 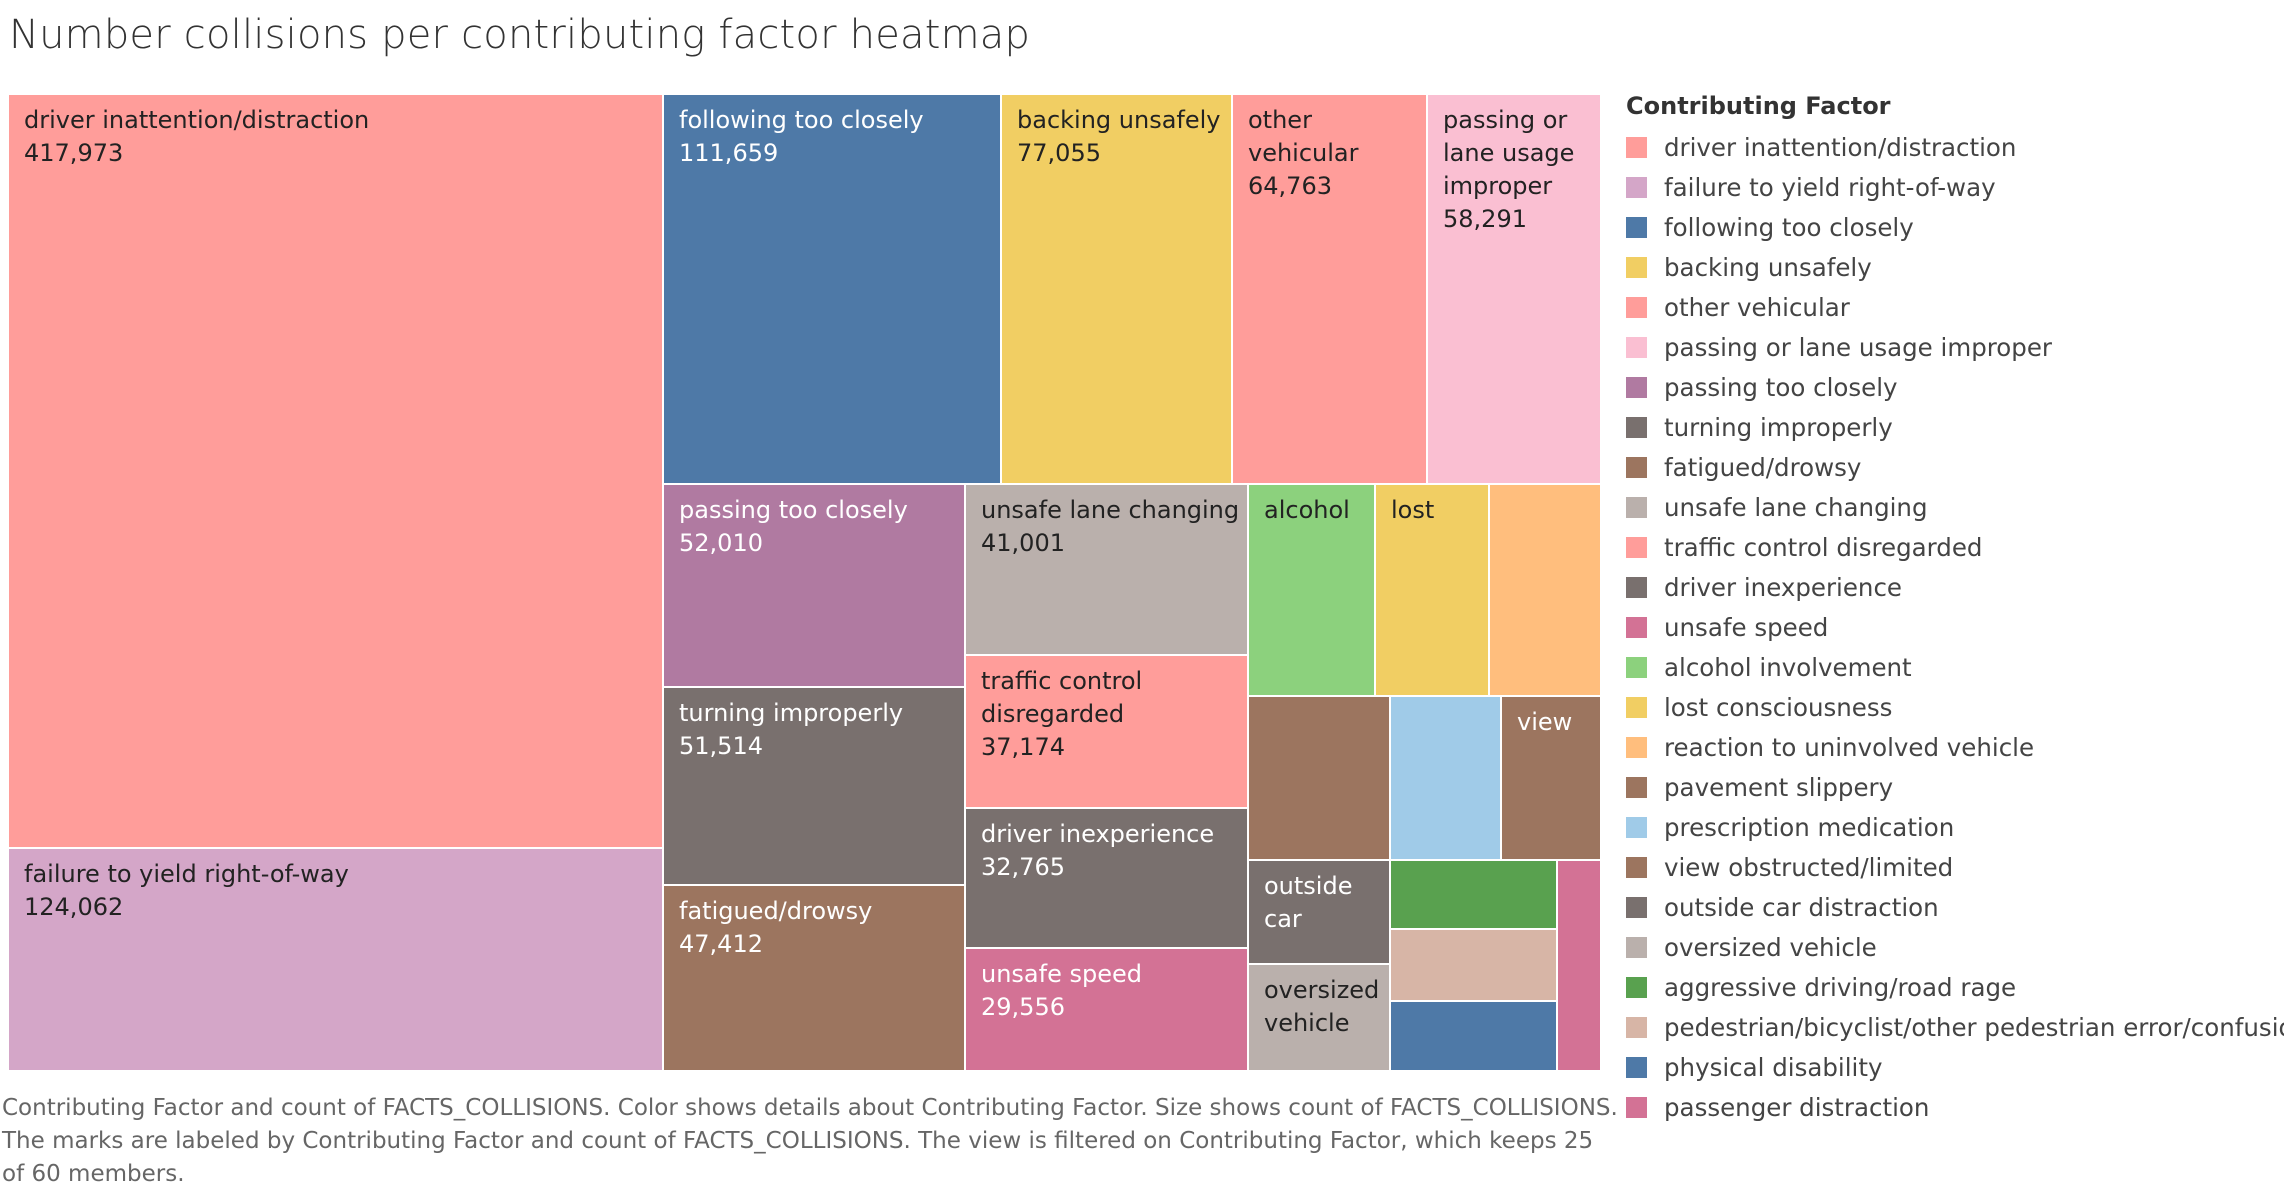 What do you see at coordinates (1951, 147) in the screenshot?
I see `legend-item-driver-inattention-distraction: driver inattention/distraction` at bounding box center [1951, 147].